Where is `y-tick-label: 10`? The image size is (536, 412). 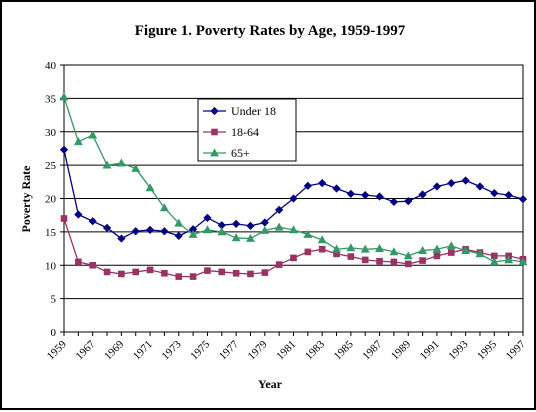 y-tick-label: 10 is located at coordinates (51, 266).